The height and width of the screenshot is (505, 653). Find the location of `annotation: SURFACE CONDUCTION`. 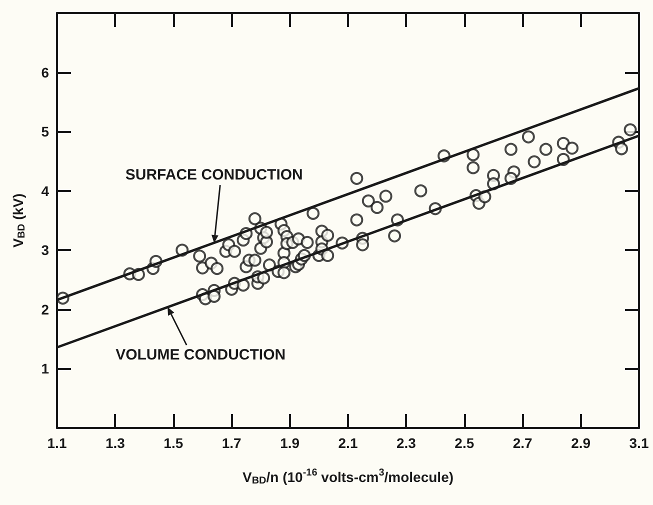

annotation: SURFACE CONDUCTION is located at coordinates (214, 175).